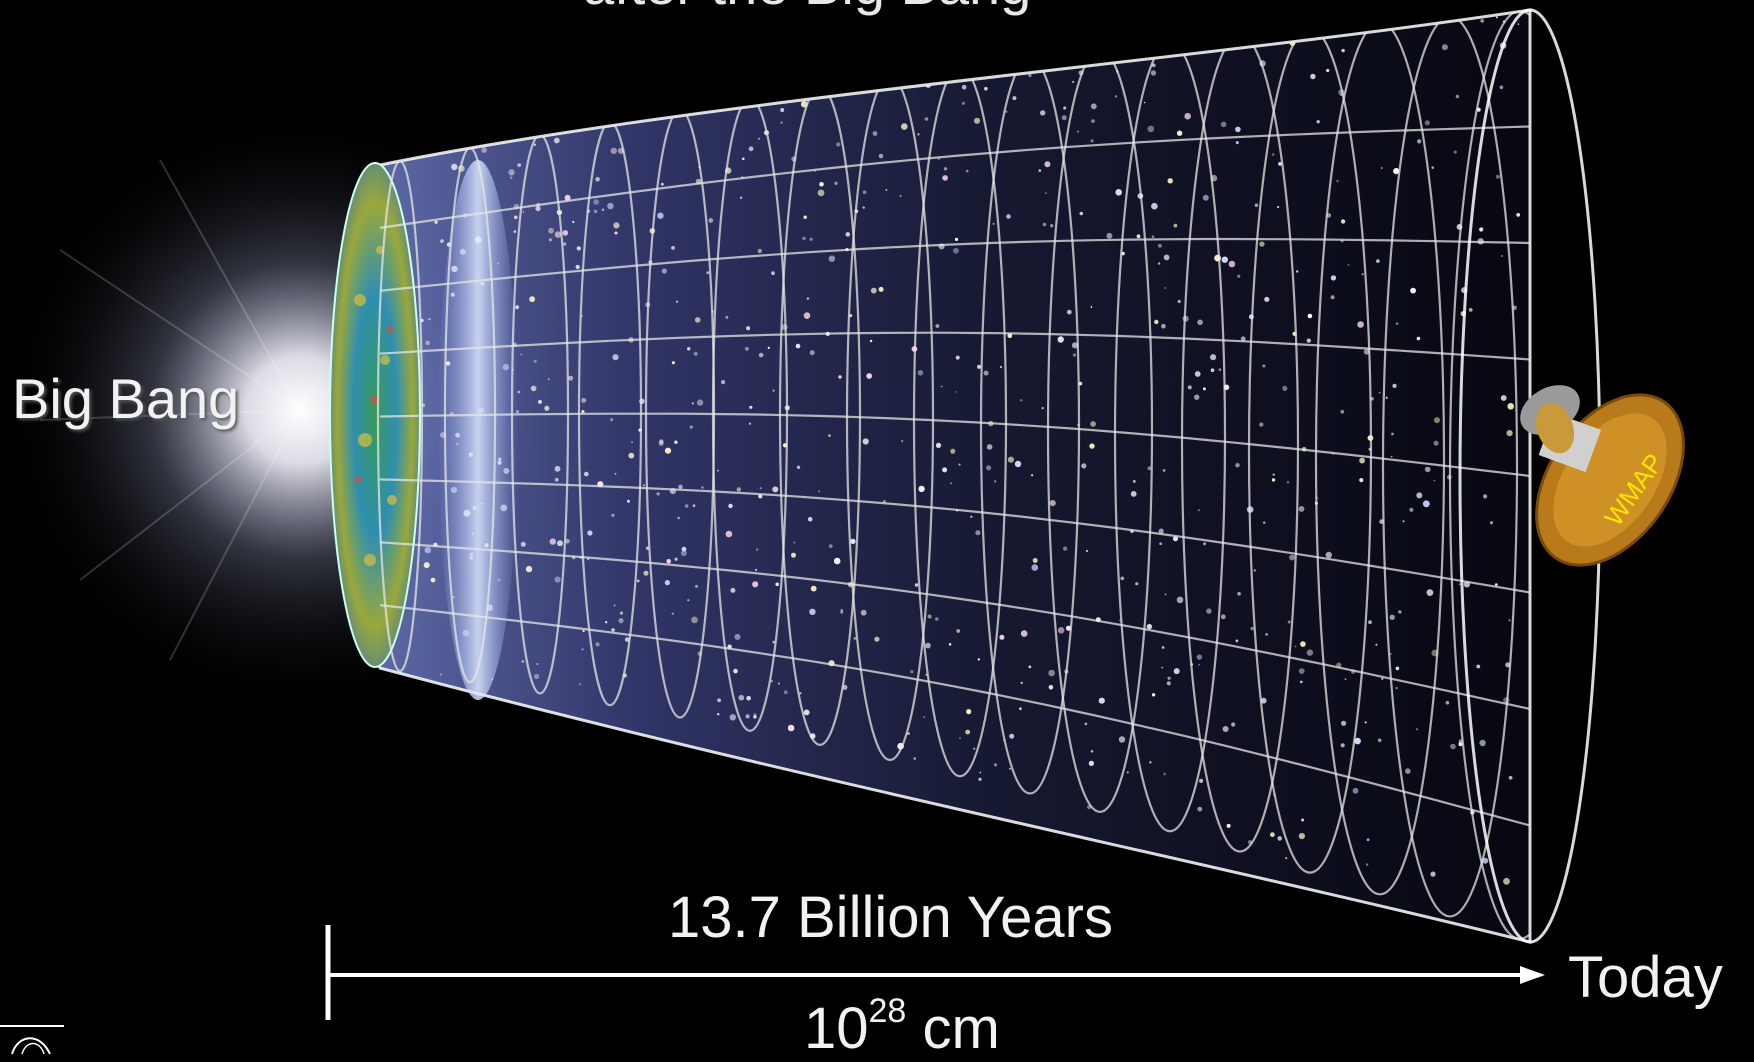  What do you see at coordinates (126, 398) in the screenshot?
I see `big-bang-label: Big Bang` at bounding box center [126, 398].